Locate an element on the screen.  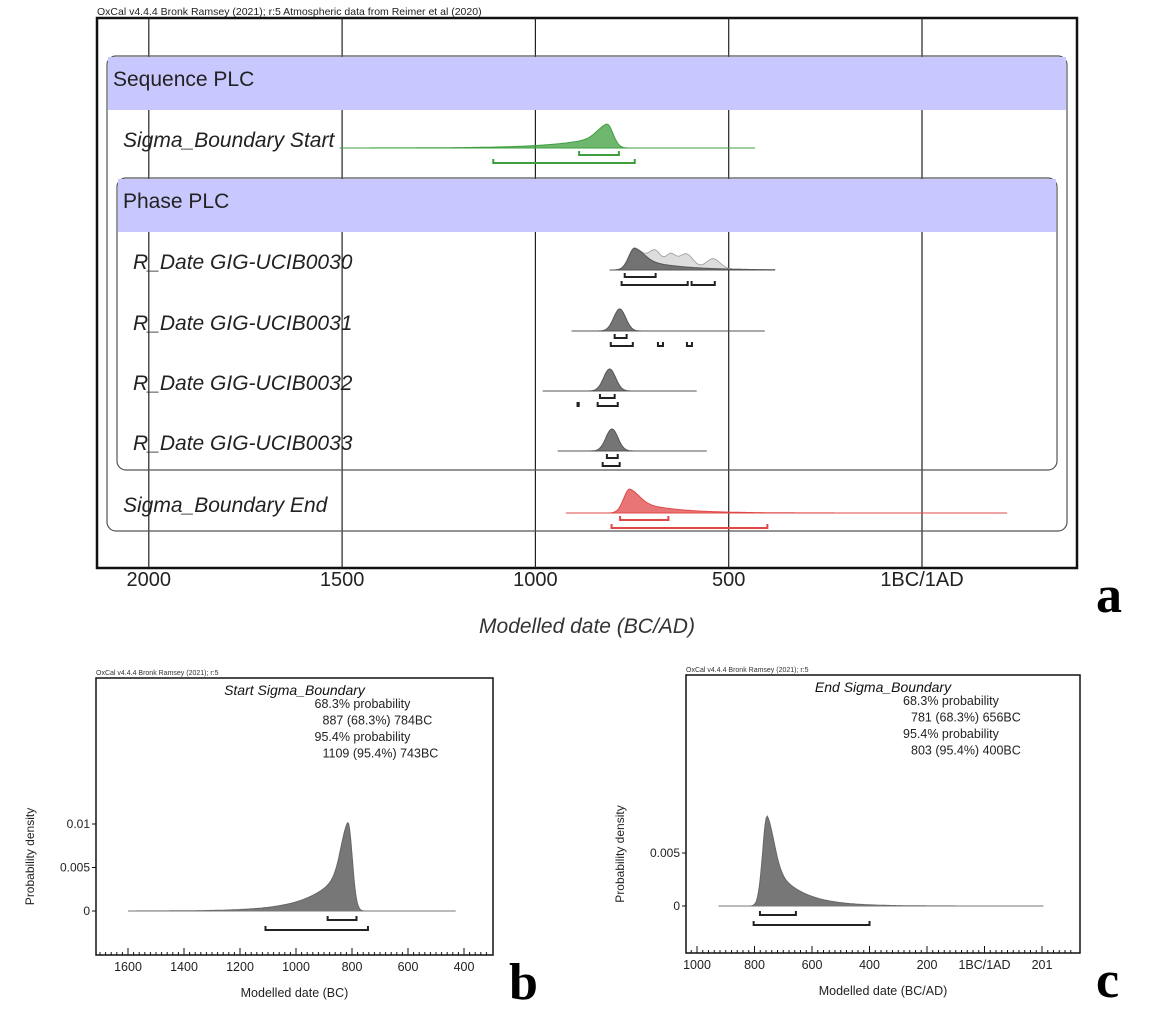
panel-a-x-label: Modelled date (BC/AD) is located at coordinates (587, 626).